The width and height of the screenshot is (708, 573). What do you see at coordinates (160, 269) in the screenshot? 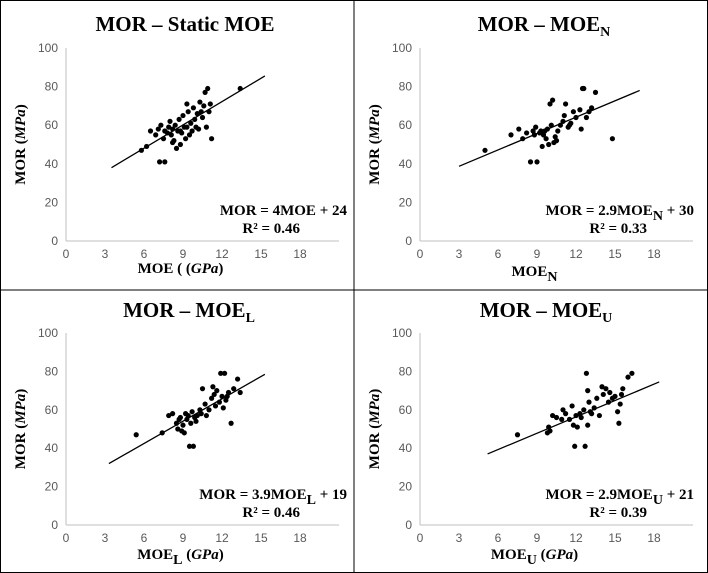
I see `x-axis-label-text: MOE (` at bounding box center [160, 269].